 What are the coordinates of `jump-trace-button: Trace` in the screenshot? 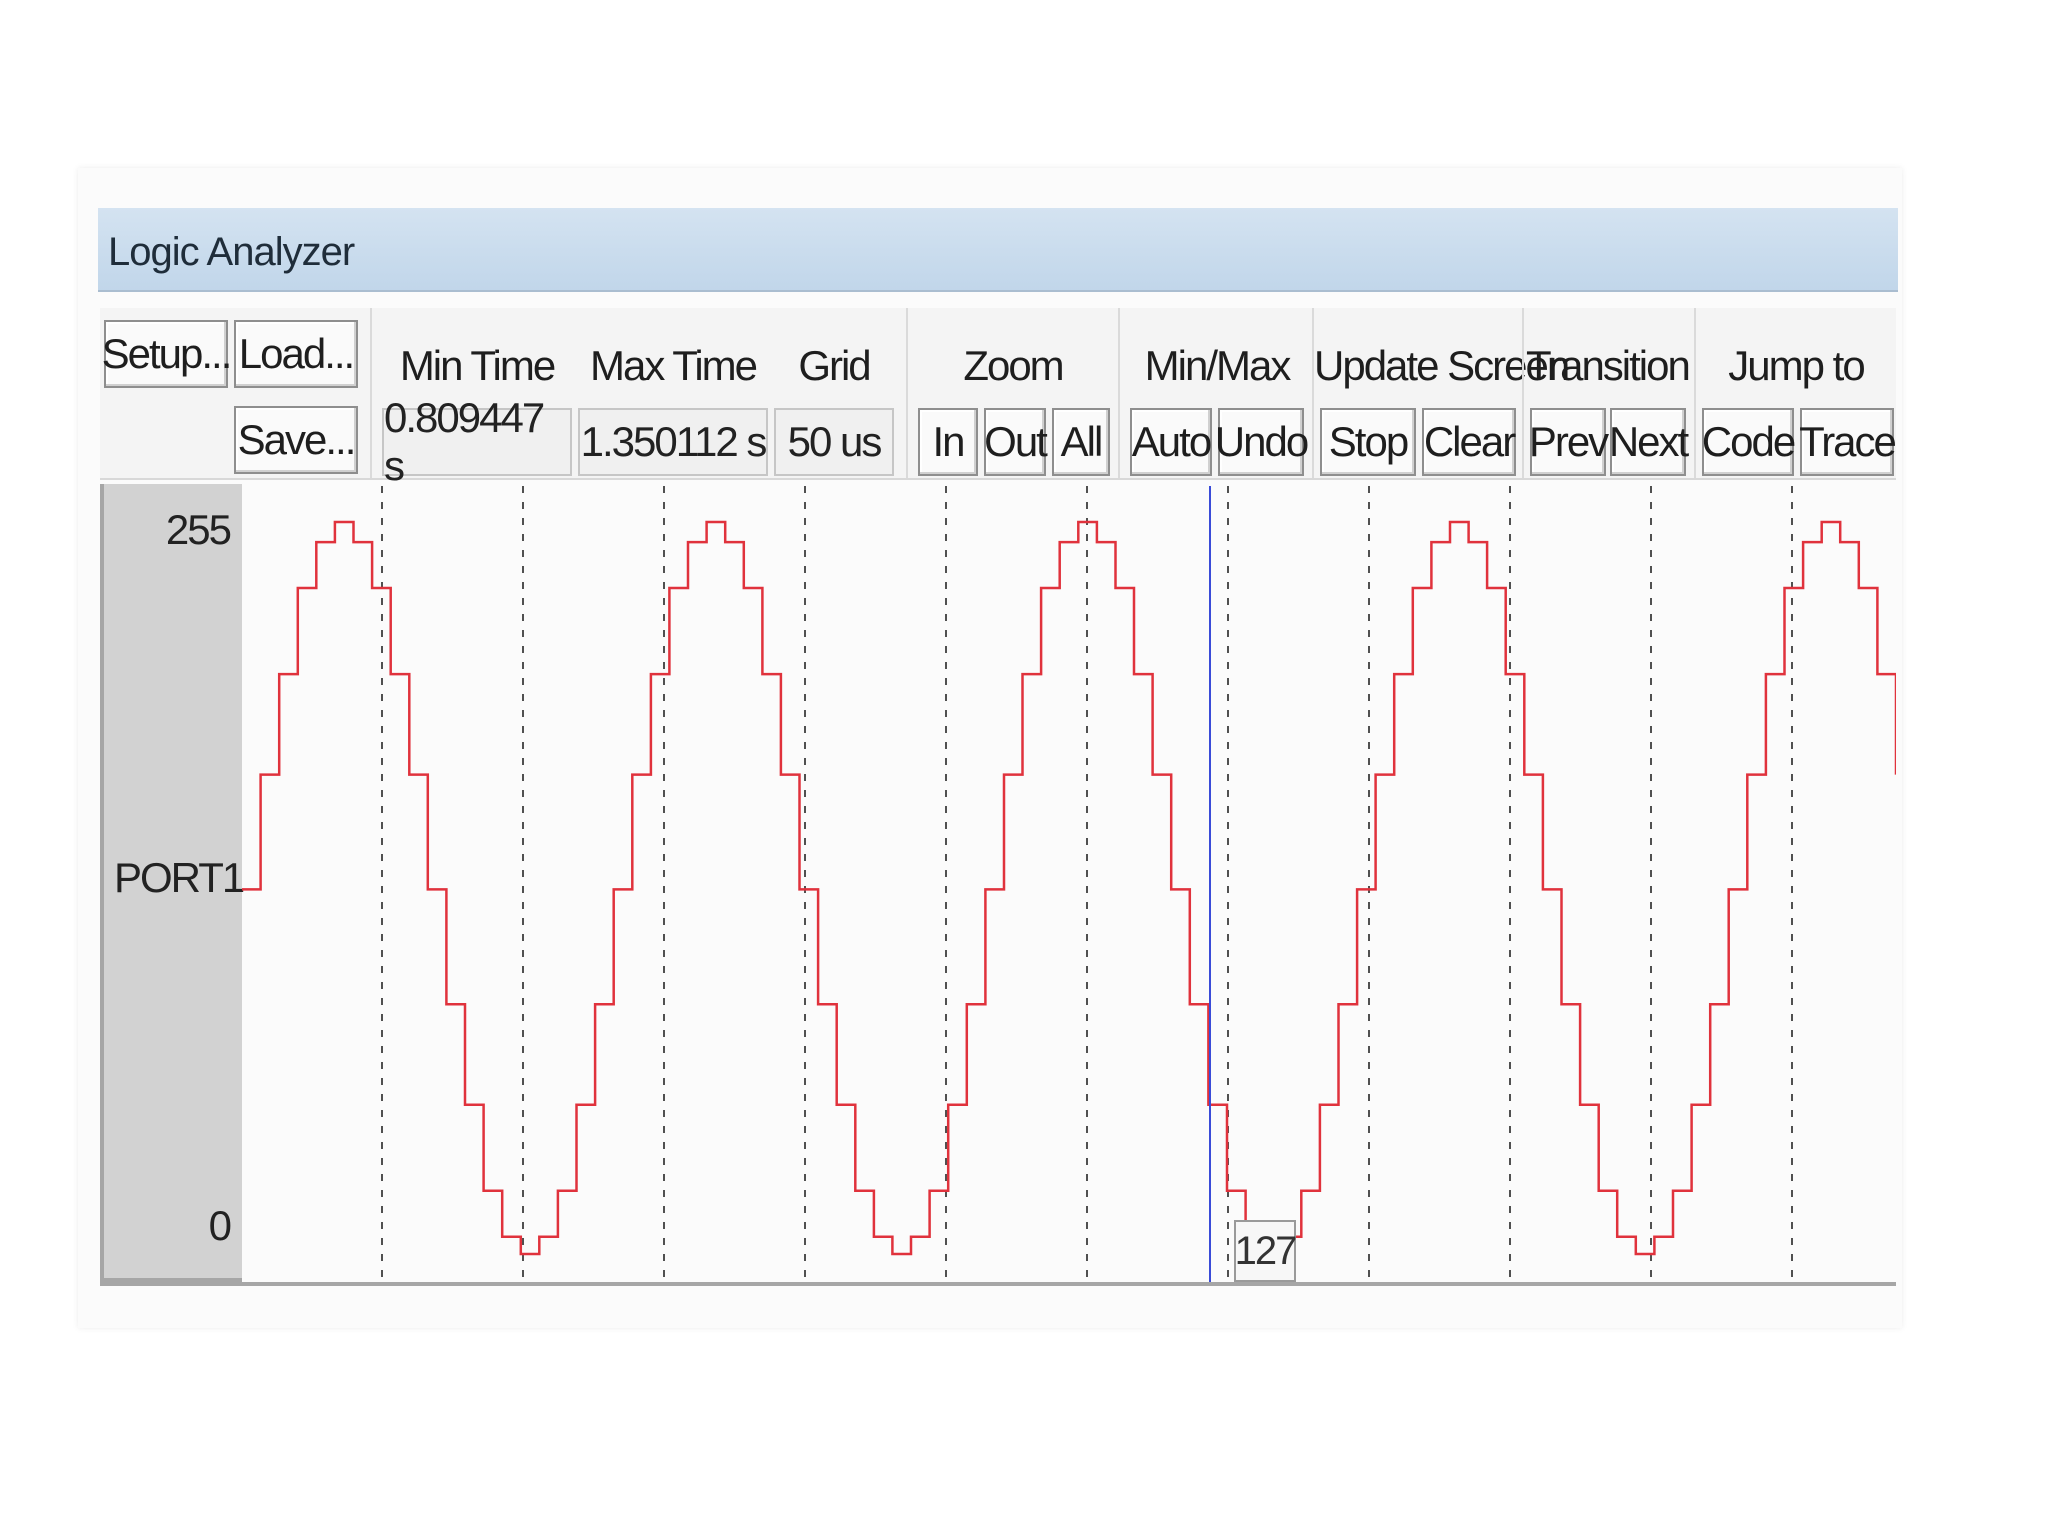 It's located at (1848, 442).